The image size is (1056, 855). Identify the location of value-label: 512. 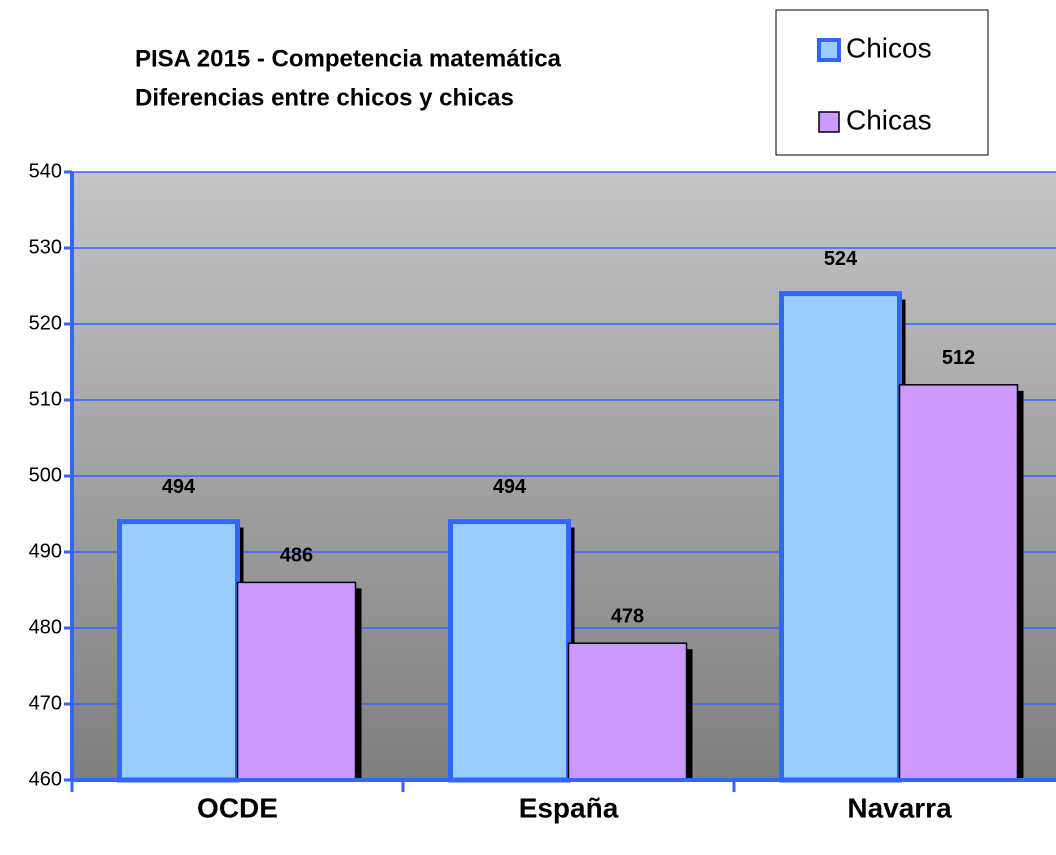
(958, 358).